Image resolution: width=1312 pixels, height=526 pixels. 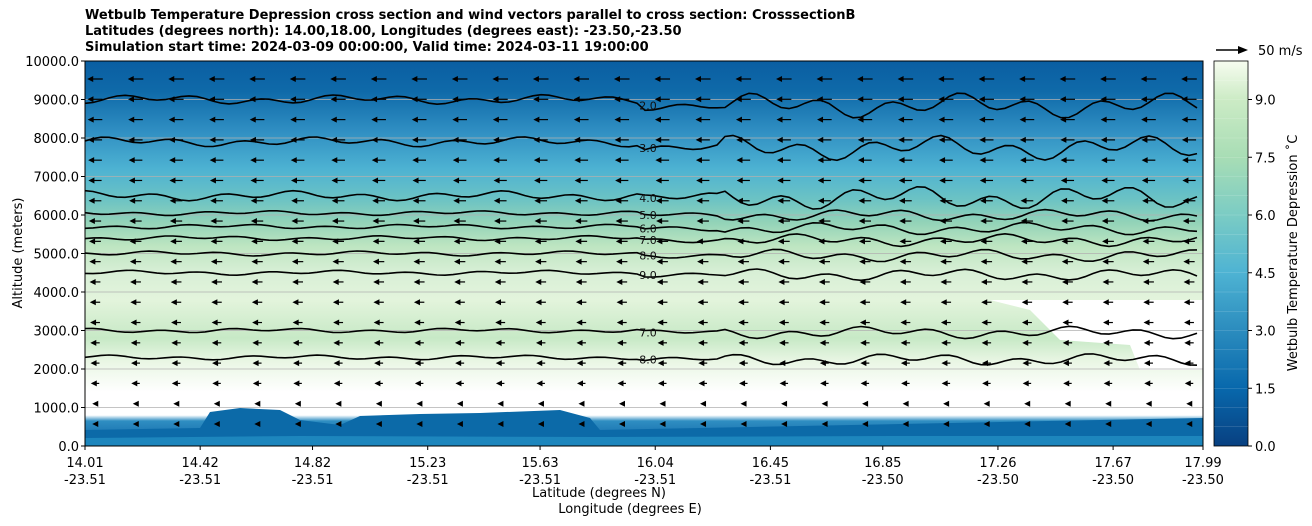 I want to click on x-tick-label-lon: -23.51, so click(x=770, y=480).